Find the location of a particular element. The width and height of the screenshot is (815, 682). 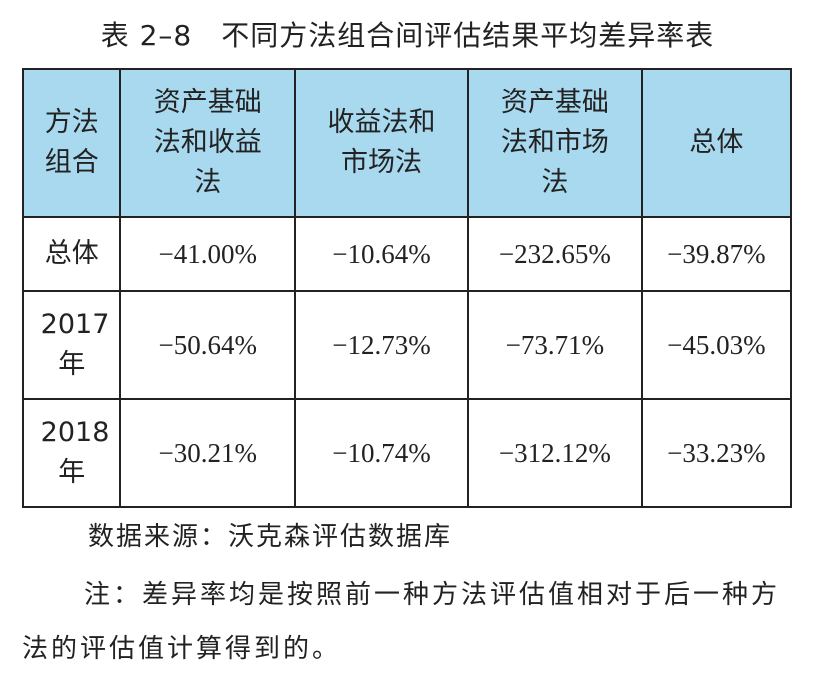

table-cell: −41.00% is located at coordinates (208, 254).